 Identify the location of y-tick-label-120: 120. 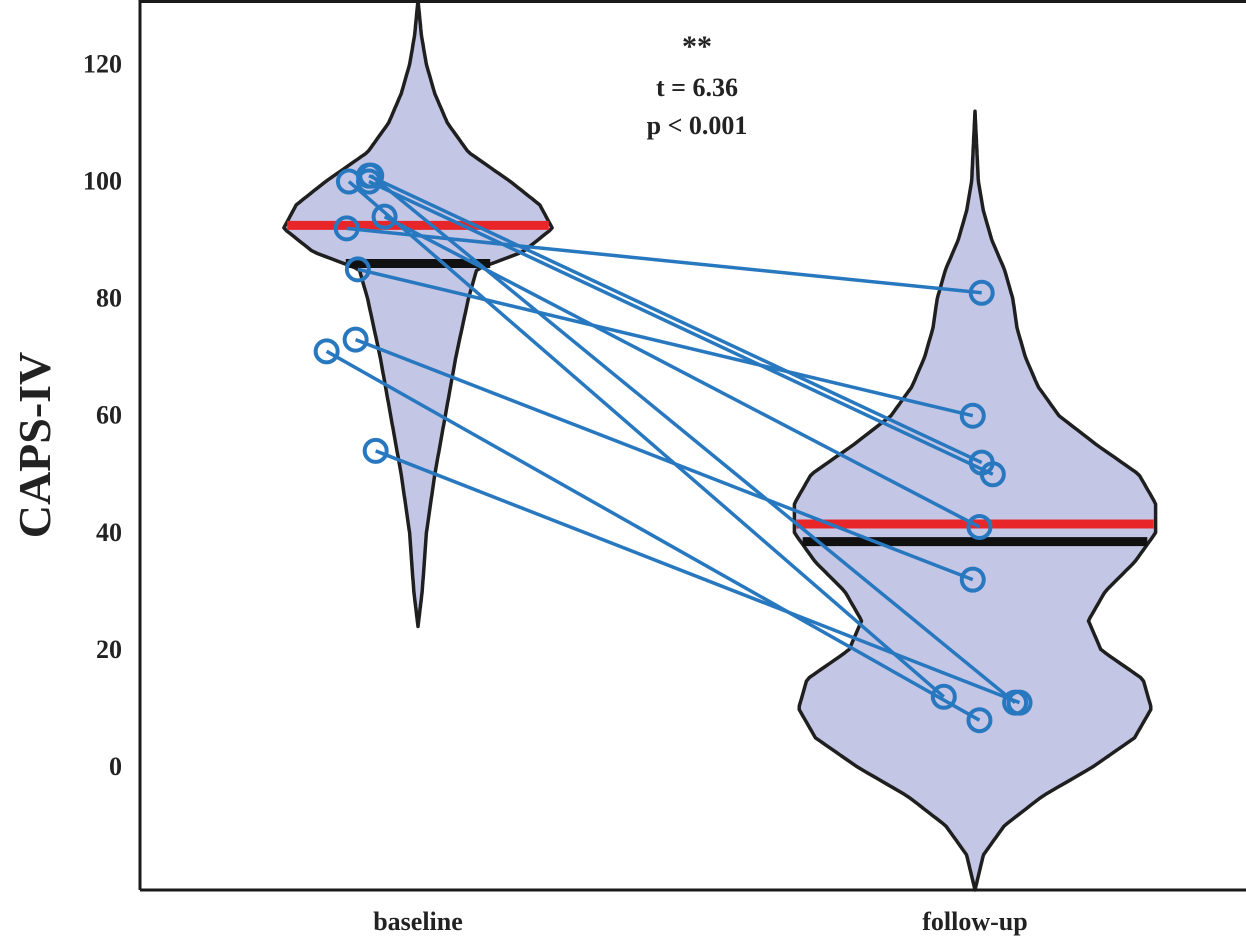
(102, 63).